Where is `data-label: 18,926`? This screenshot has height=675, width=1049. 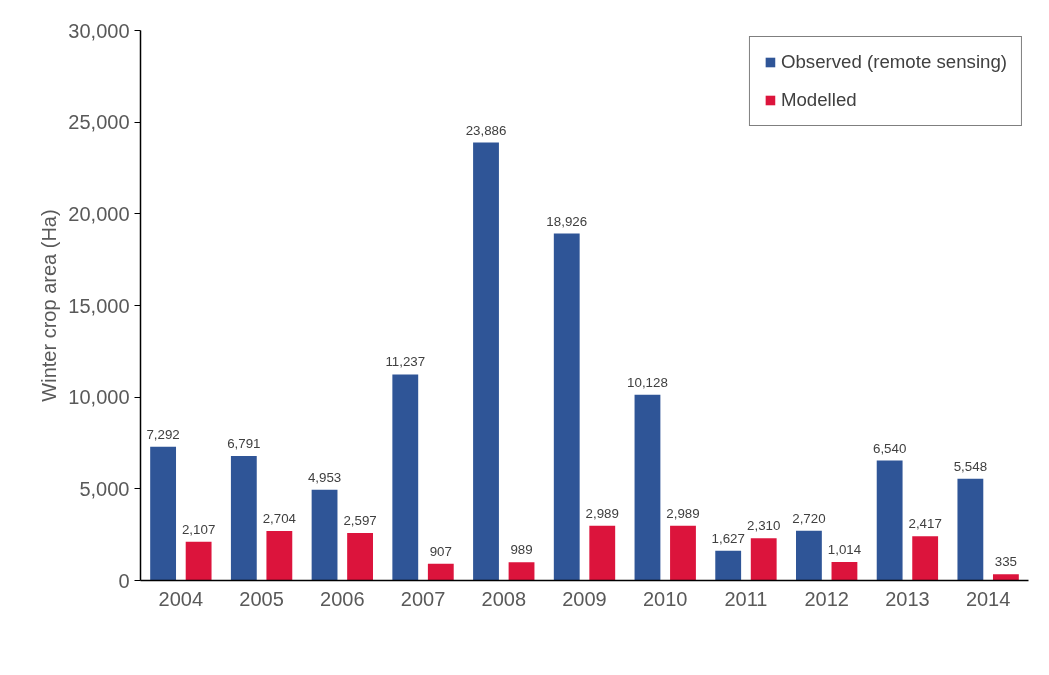
data-label: 18,926 is located at coordinates (567, 221).